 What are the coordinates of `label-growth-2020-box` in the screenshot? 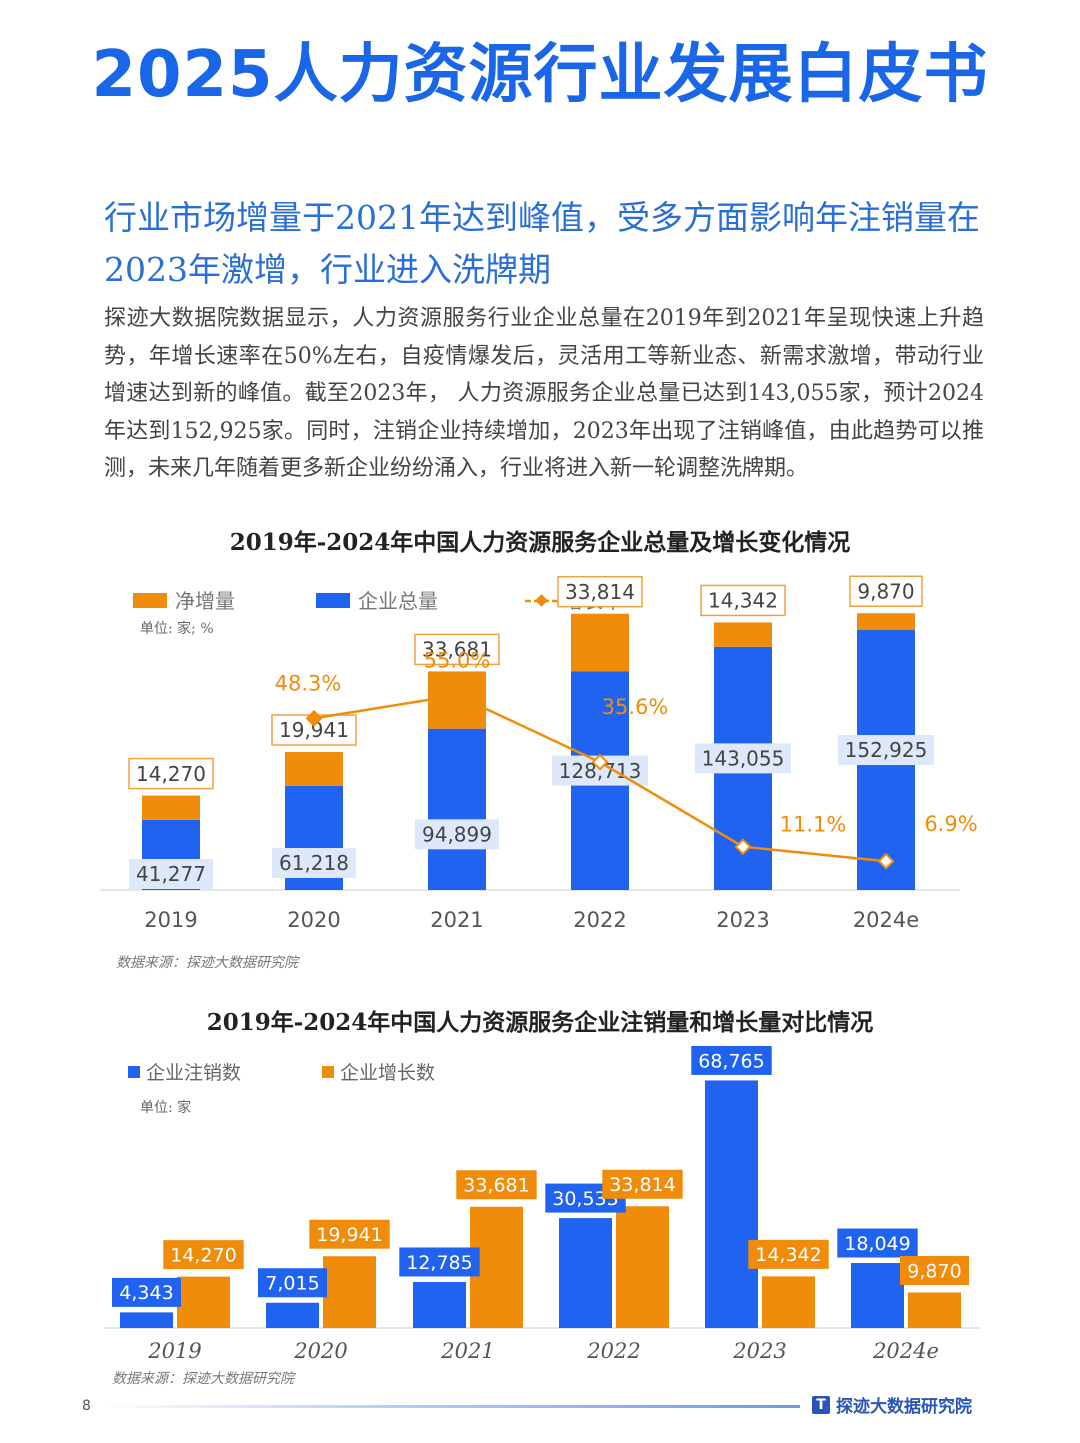 It's located at (349, 1234).